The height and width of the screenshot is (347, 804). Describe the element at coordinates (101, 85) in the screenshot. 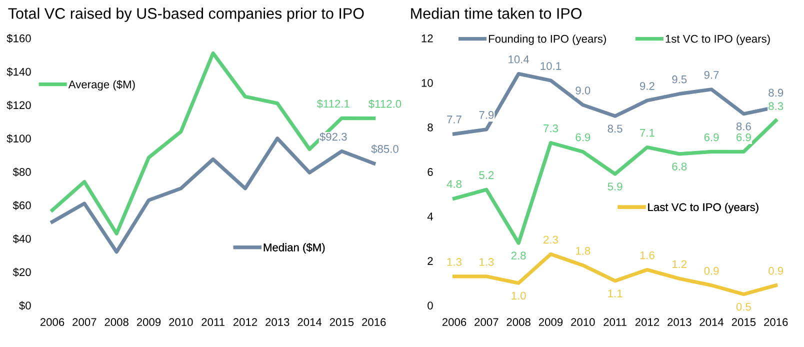

I see `legend-label: Average ($M)` at that location.